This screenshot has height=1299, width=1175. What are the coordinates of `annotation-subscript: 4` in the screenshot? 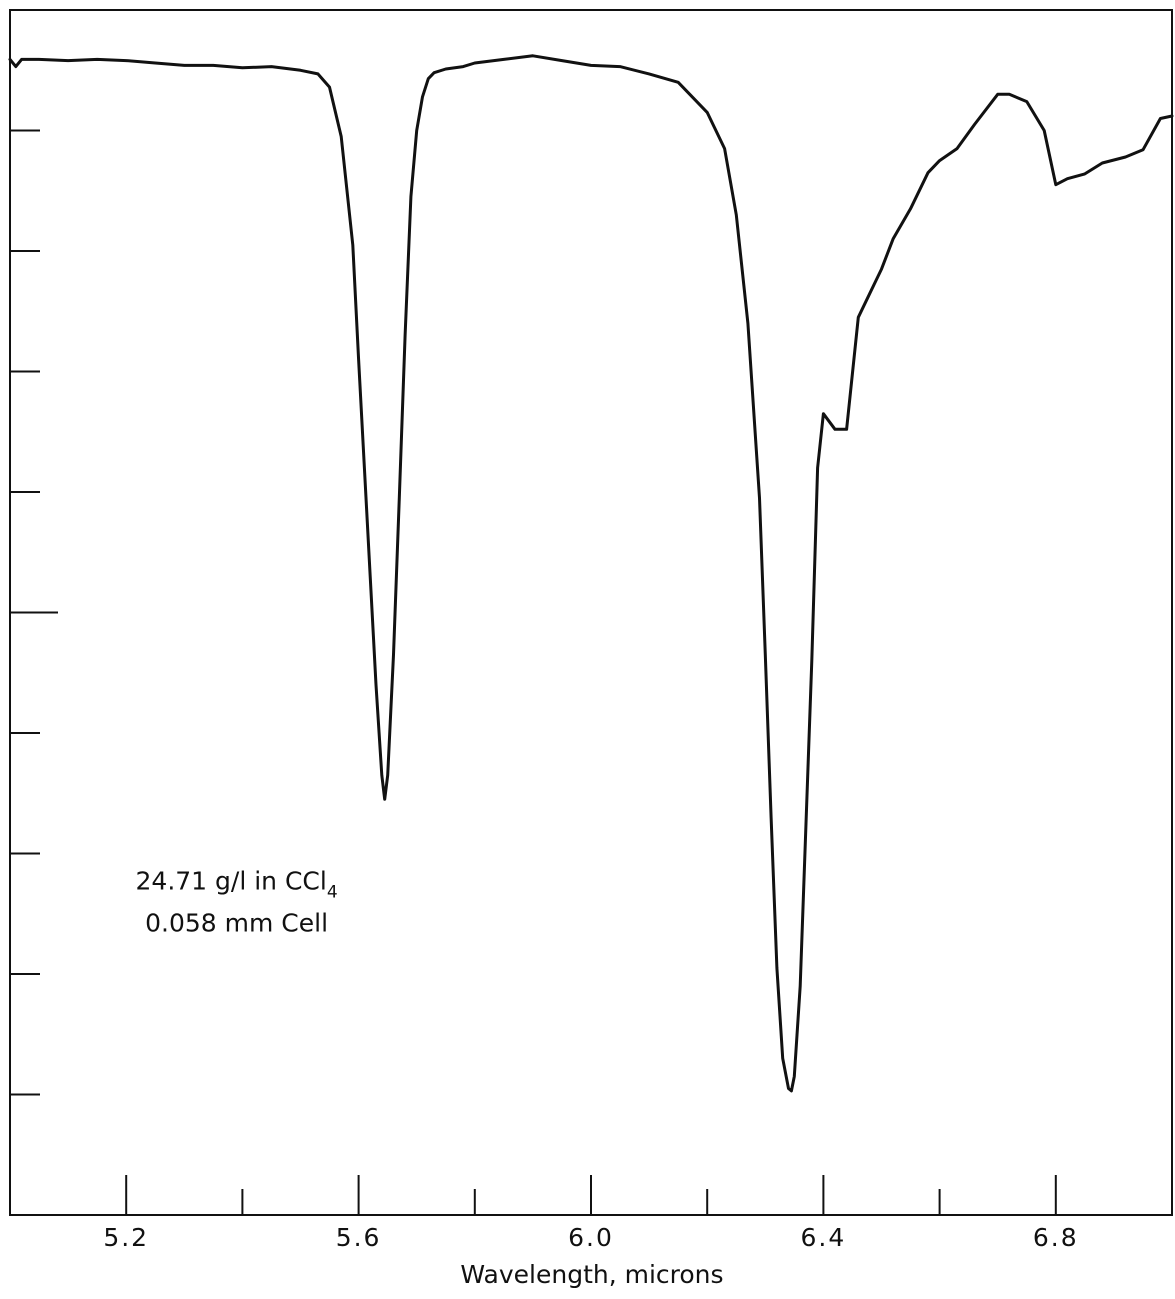 It's located at (332, 893).